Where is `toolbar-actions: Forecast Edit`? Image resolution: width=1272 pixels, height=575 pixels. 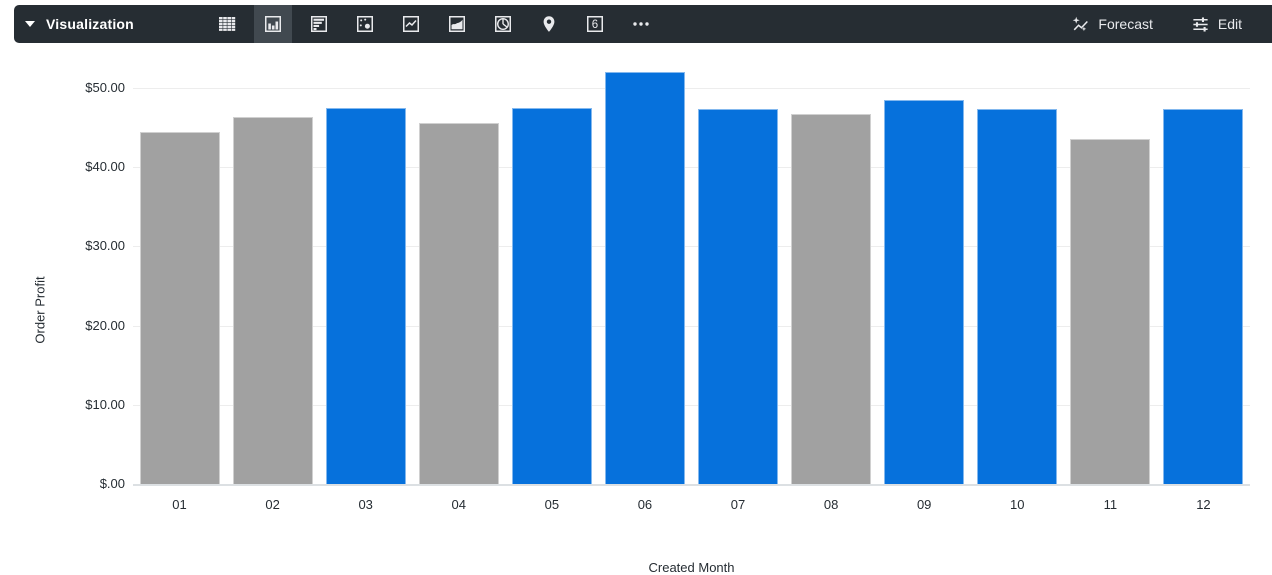 toolbar-actions: Forecast Edit is located at coordinates (1171, 24).